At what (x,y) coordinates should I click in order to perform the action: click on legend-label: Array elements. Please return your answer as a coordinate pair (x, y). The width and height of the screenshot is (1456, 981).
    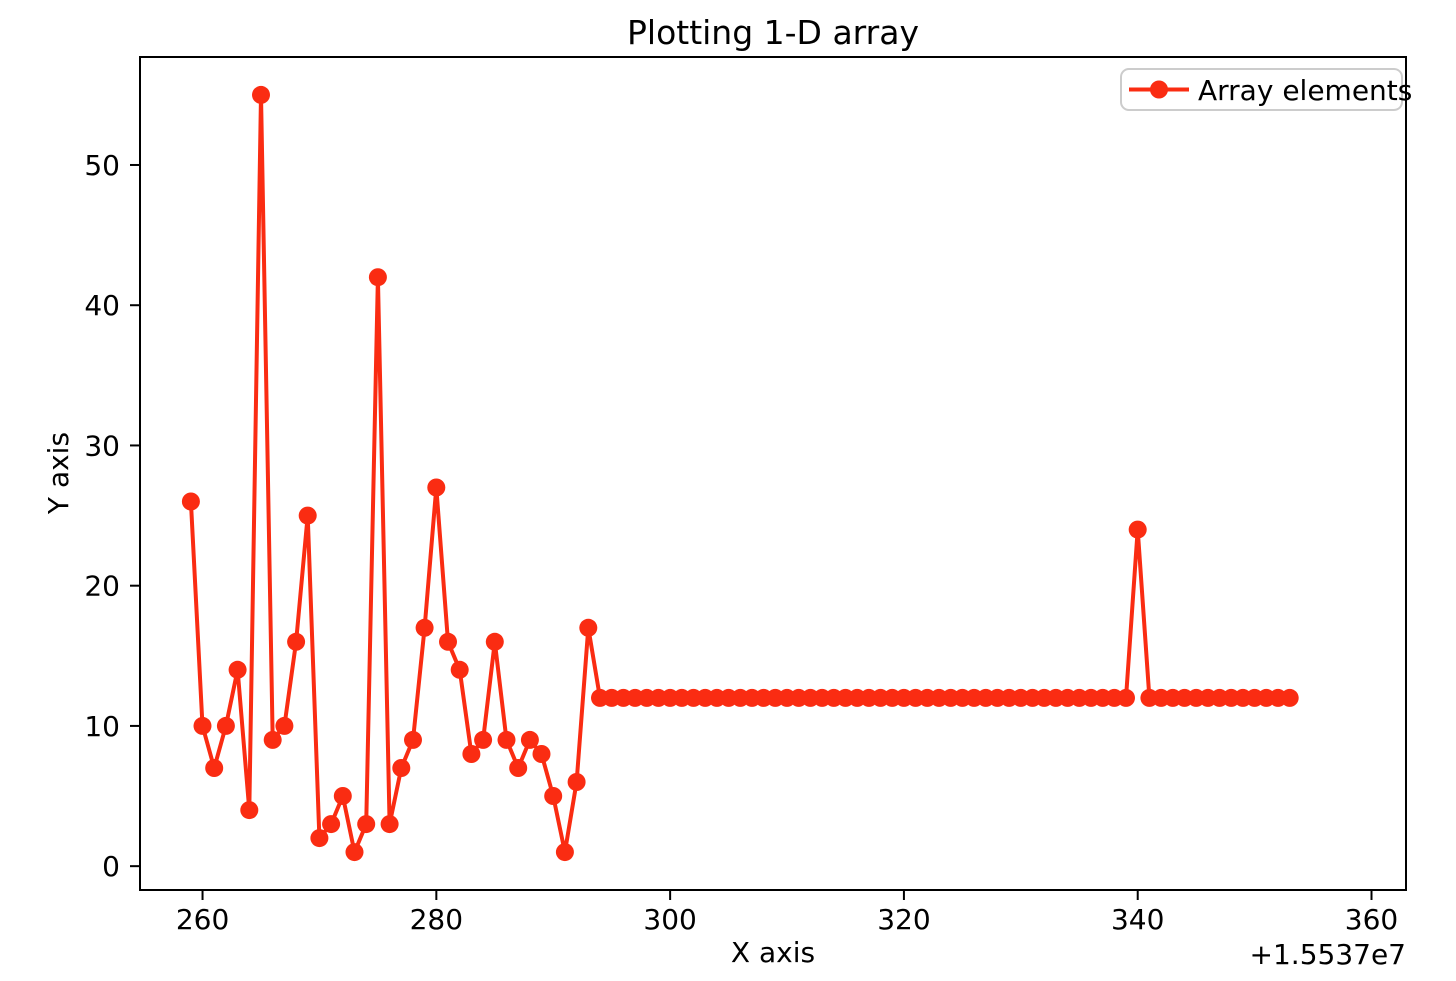
    Looking at the image, I should click on (1305, 90).